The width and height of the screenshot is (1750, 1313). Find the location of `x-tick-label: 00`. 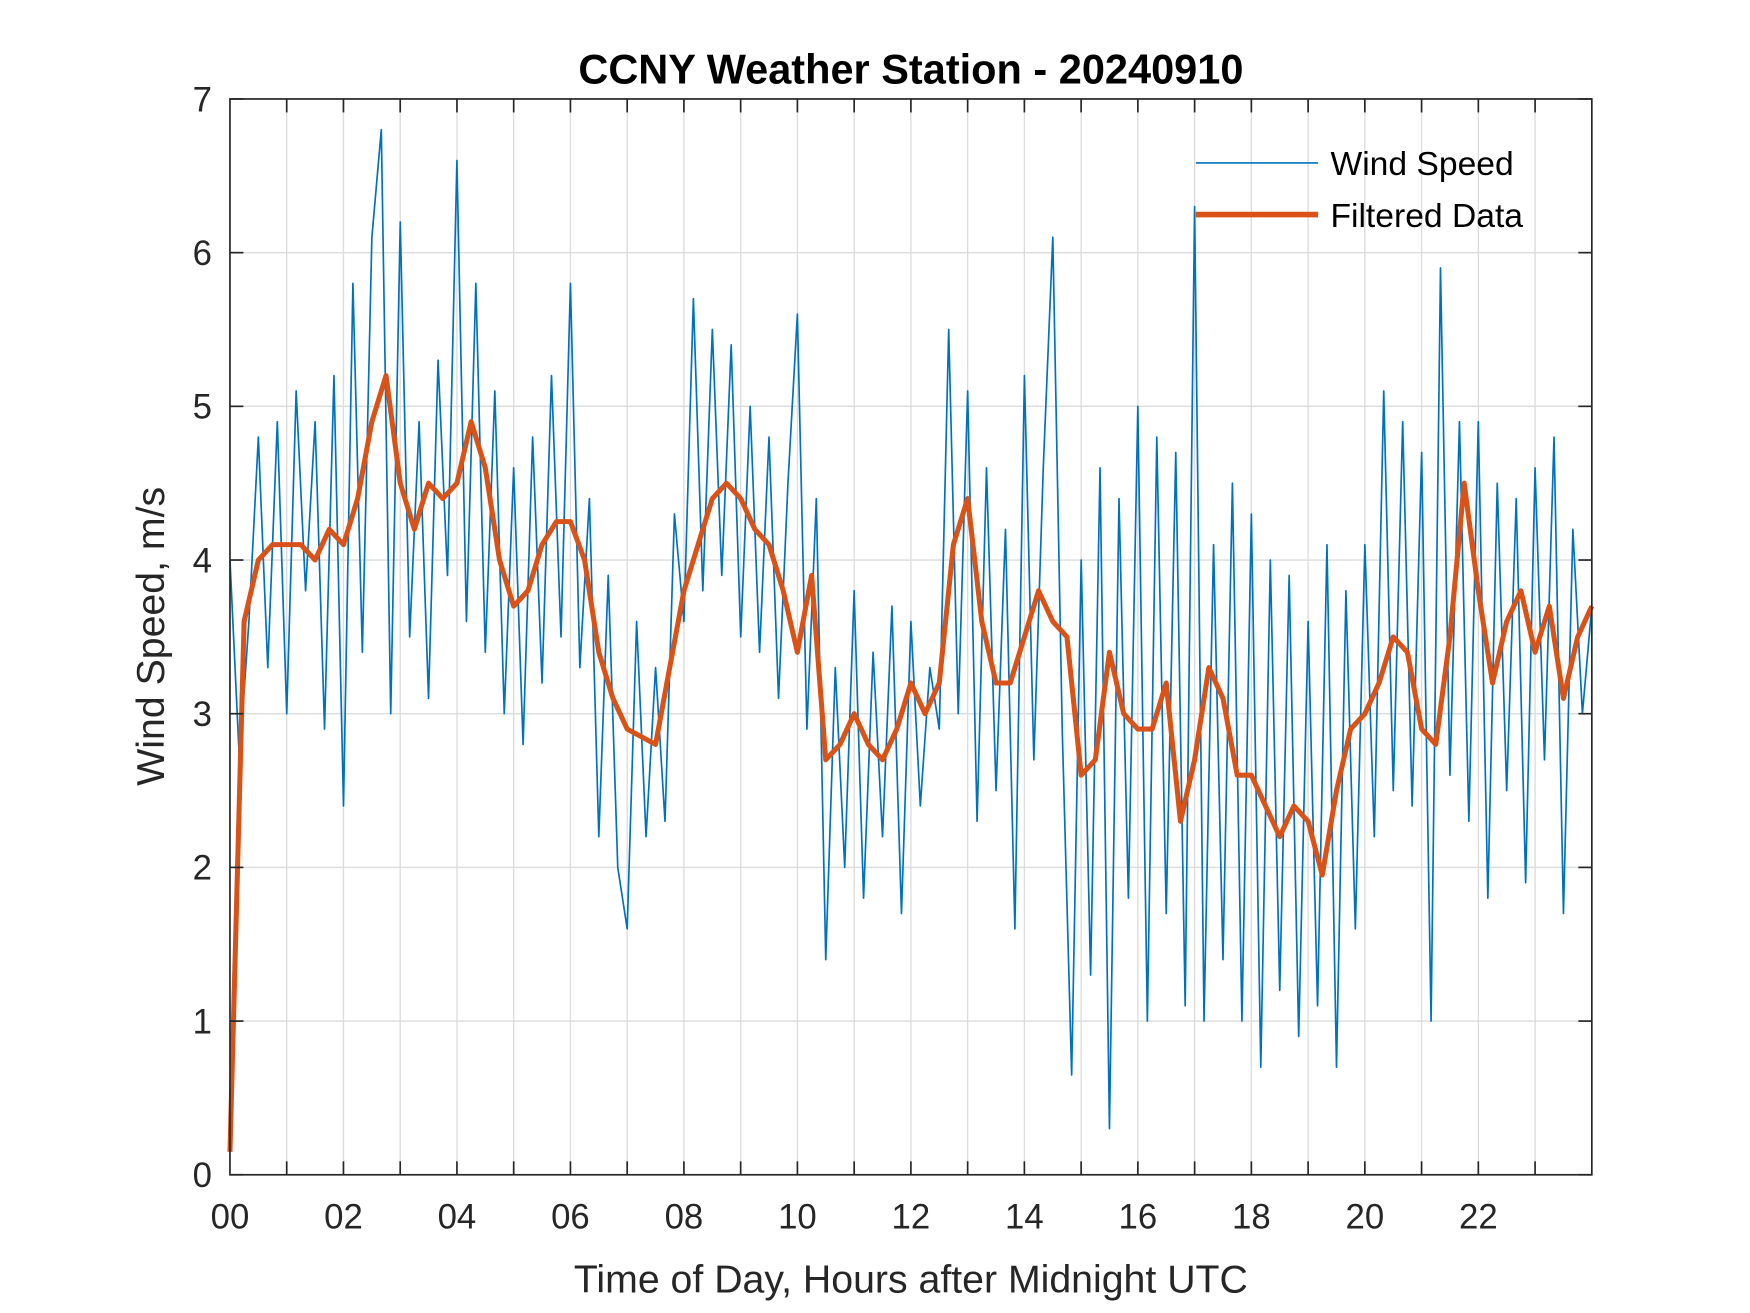

x-tick-label: 00 is located at coordinates (230, 1218).